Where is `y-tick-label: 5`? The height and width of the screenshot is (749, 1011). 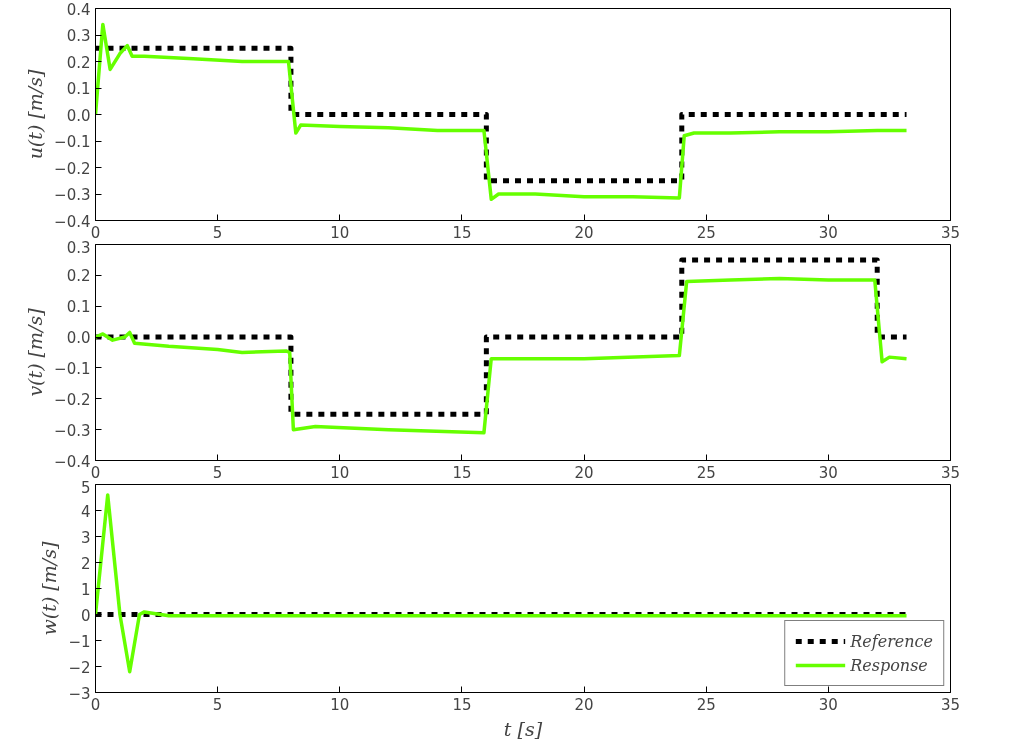
y-tick-label: 5 is located at coordinates (85, 487).